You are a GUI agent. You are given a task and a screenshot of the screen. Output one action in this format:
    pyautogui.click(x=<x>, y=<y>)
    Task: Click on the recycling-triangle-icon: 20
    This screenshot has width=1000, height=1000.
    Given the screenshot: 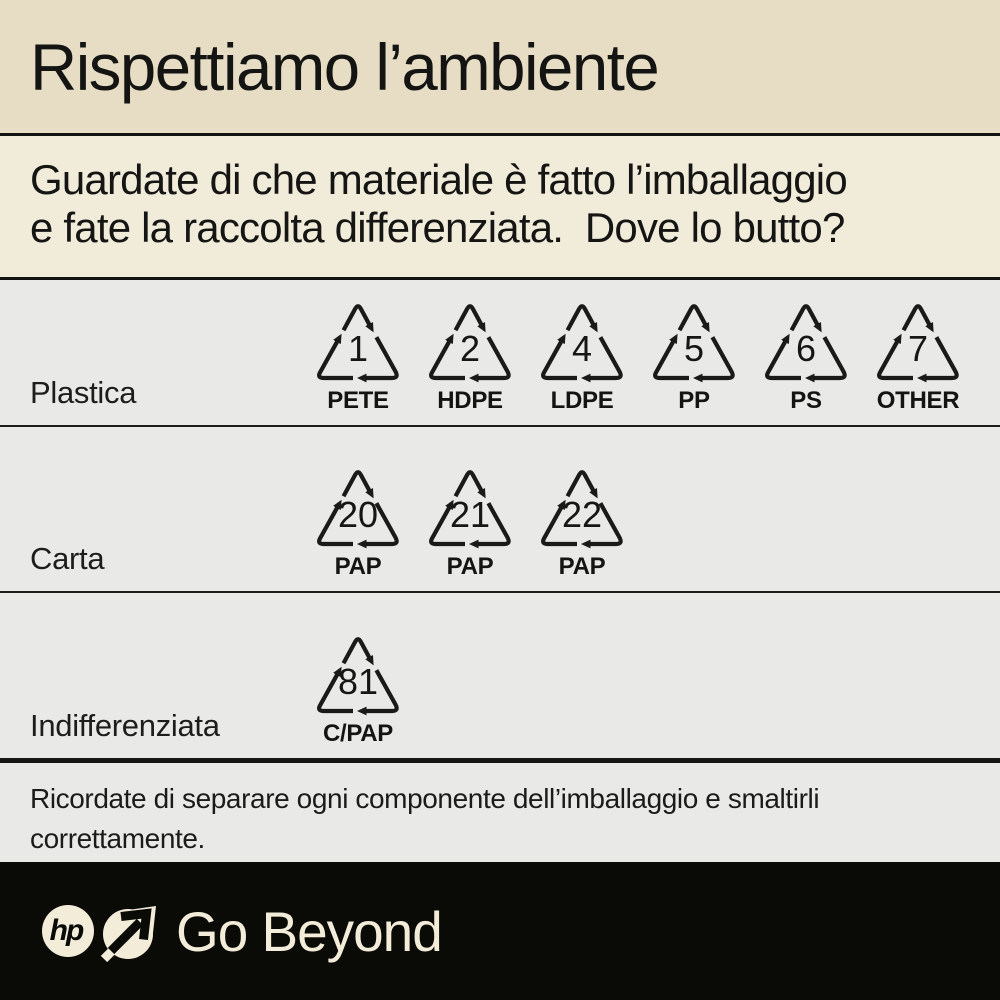 What is the action you would take?
    pyautogui.click(x=358, y=508)
    